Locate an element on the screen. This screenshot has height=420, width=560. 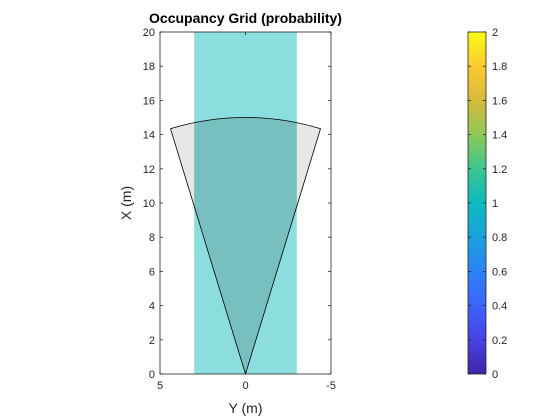
sensor-overlap is located at coordinates (245, 245).